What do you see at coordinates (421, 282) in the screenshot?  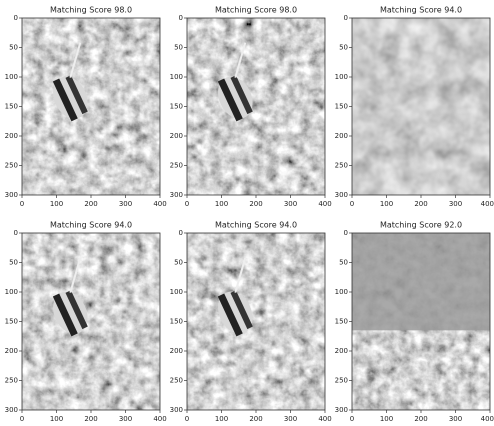 I see `water` at bounding box center [421, 282].